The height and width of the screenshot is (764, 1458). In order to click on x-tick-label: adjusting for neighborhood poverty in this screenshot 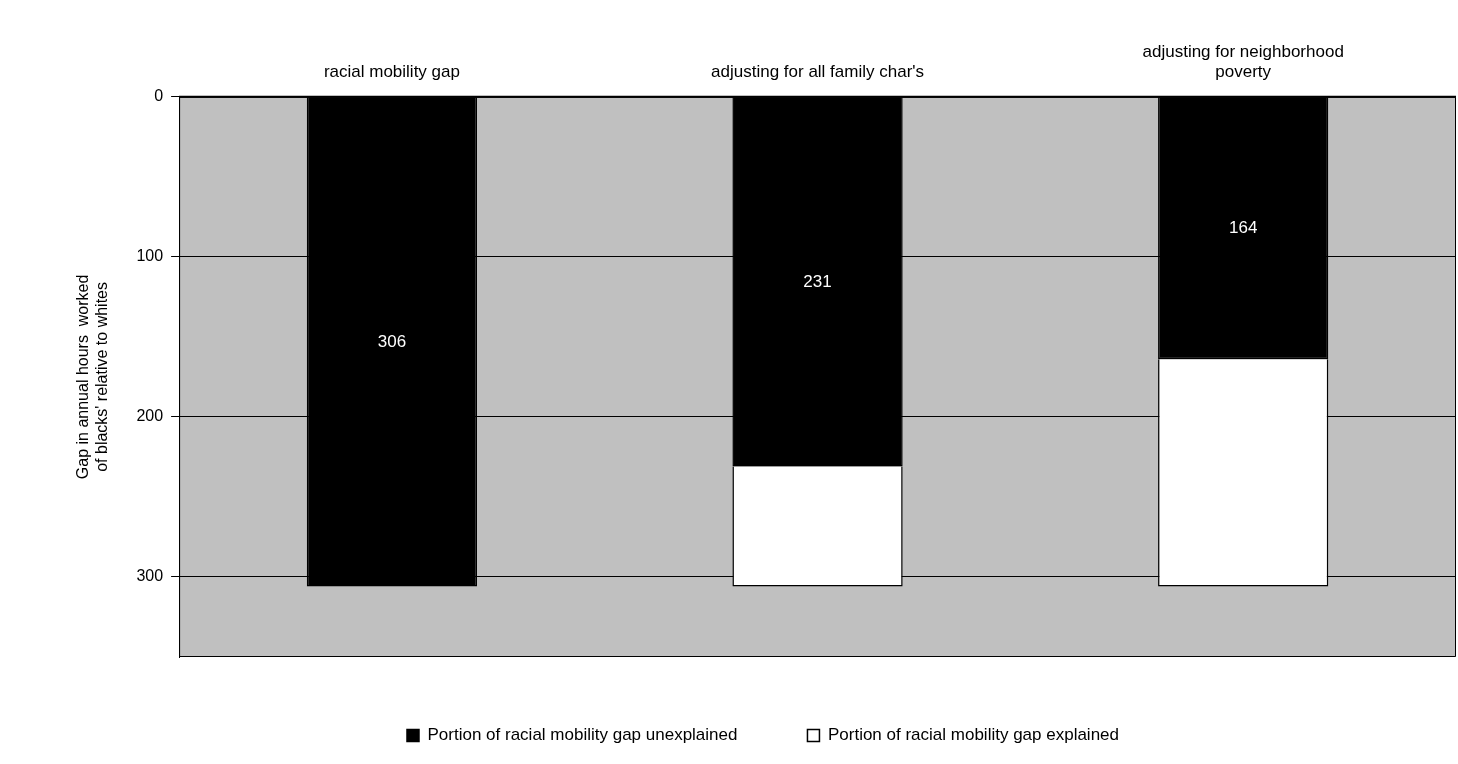, I will do `click(1243, 61)`.